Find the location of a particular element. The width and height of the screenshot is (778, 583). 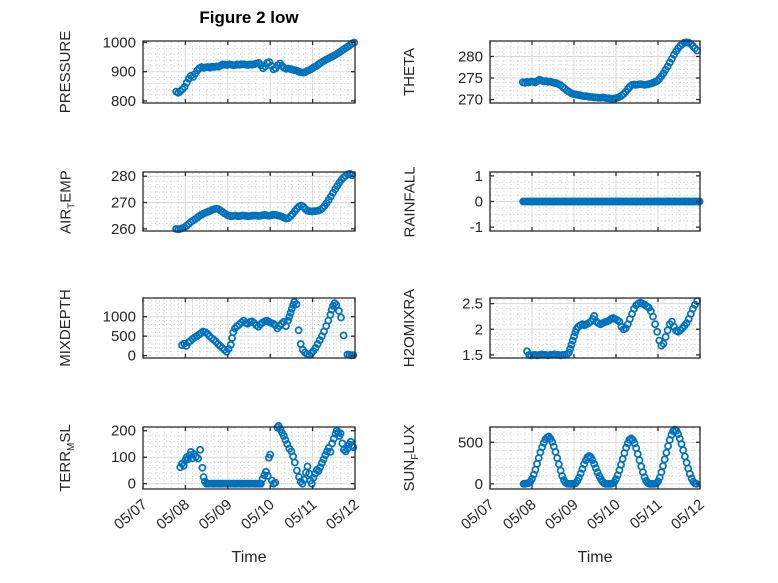

ylabel-rainfall: RAINFALL is located at coordinates (409, 201).